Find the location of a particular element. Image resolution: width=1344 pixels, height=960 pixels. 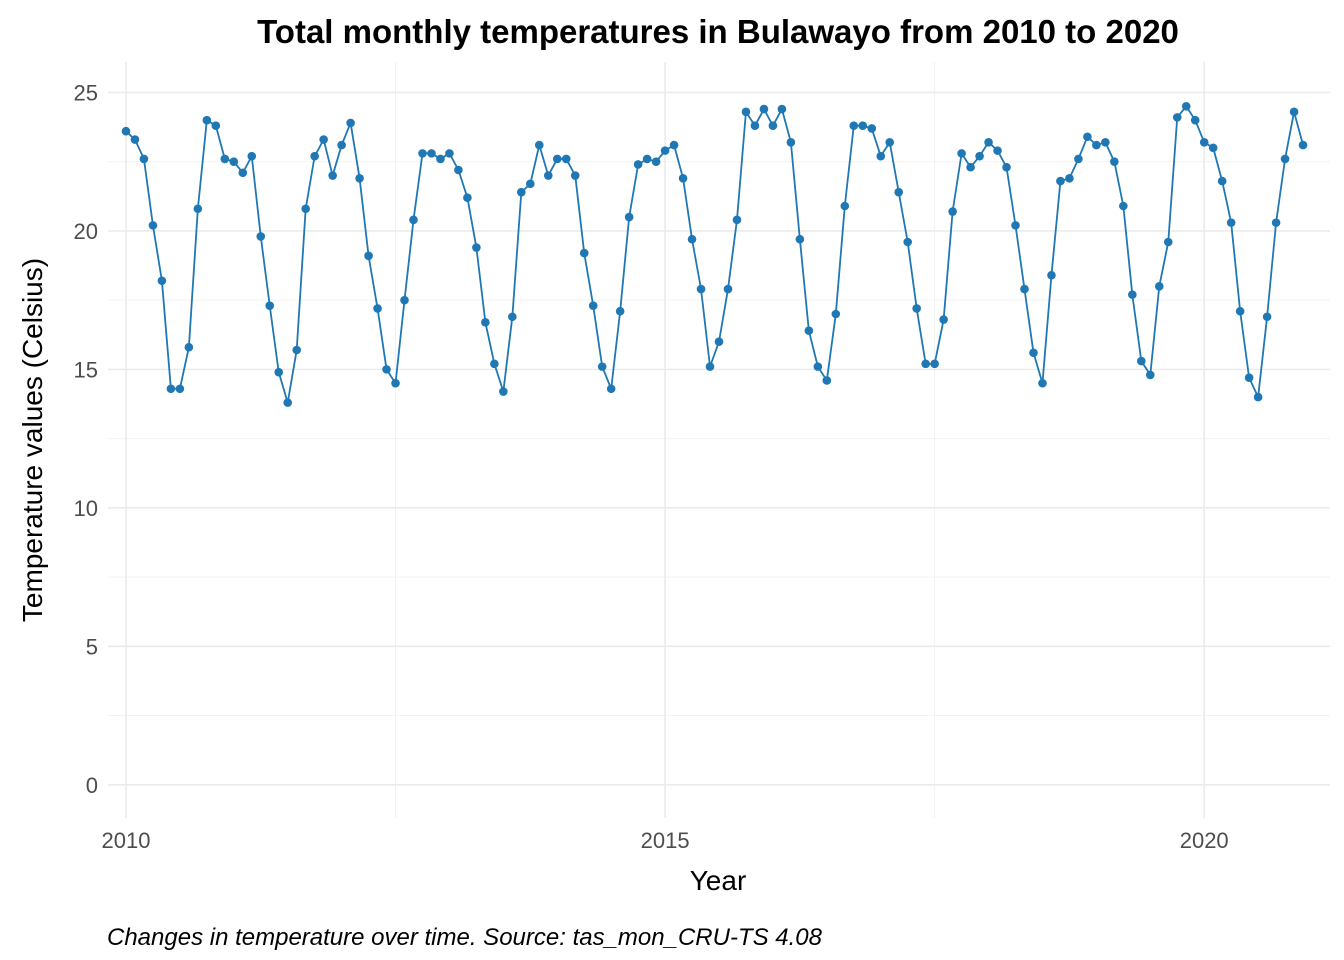

x-tick-label: 2010 is located at coordinates (125, 840).